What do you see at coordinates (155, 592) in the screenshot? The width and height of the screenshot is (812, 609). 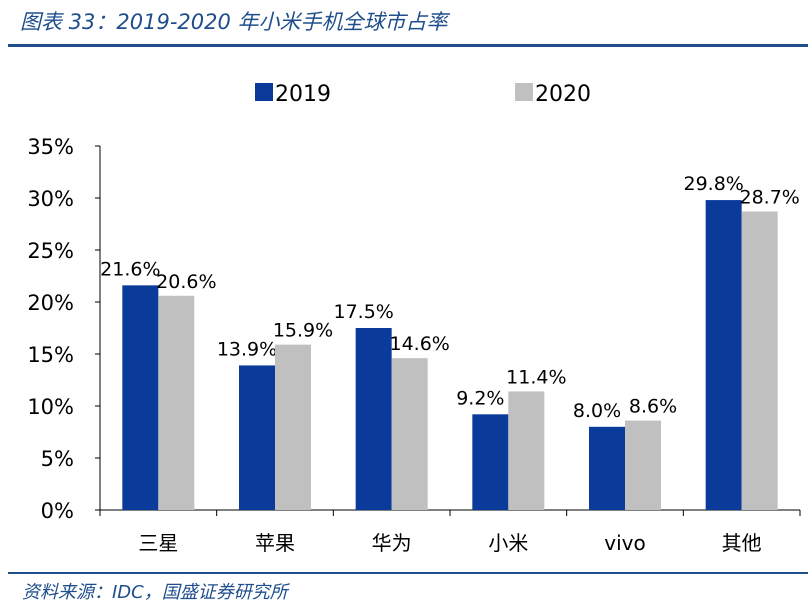 I see `source-note: 资料来源：IDC，国盛证券研究所` at bounding box center [155, 592].